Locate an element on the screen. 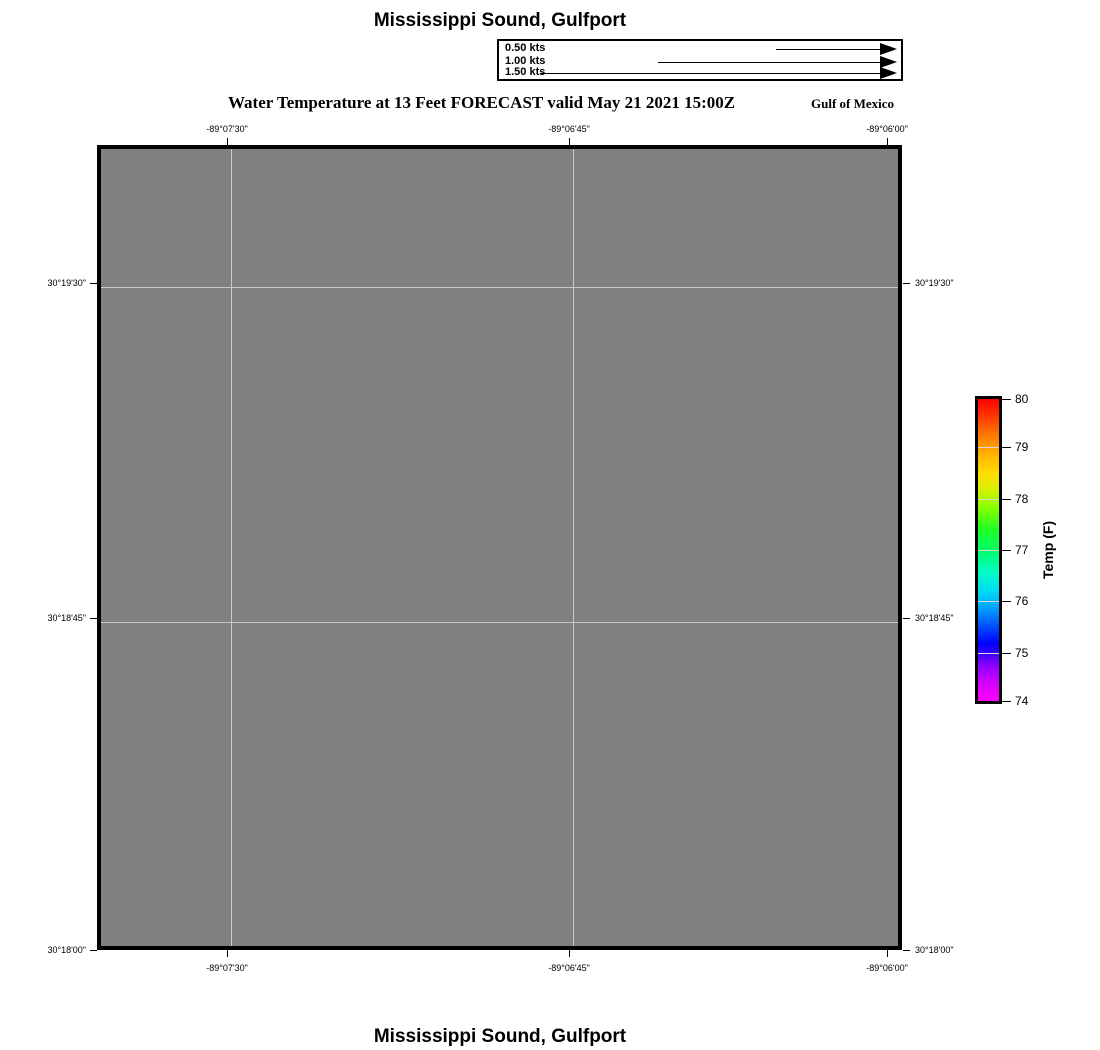  axis-label-top-0: -89°07'30" is located at coordinates (227, 129).